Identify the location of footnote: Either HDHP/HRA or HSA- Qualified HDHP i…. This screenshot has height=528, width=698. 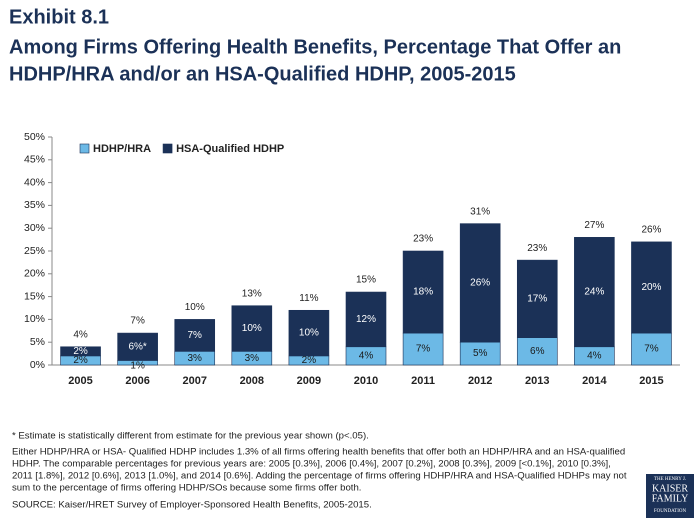
(318, 452).